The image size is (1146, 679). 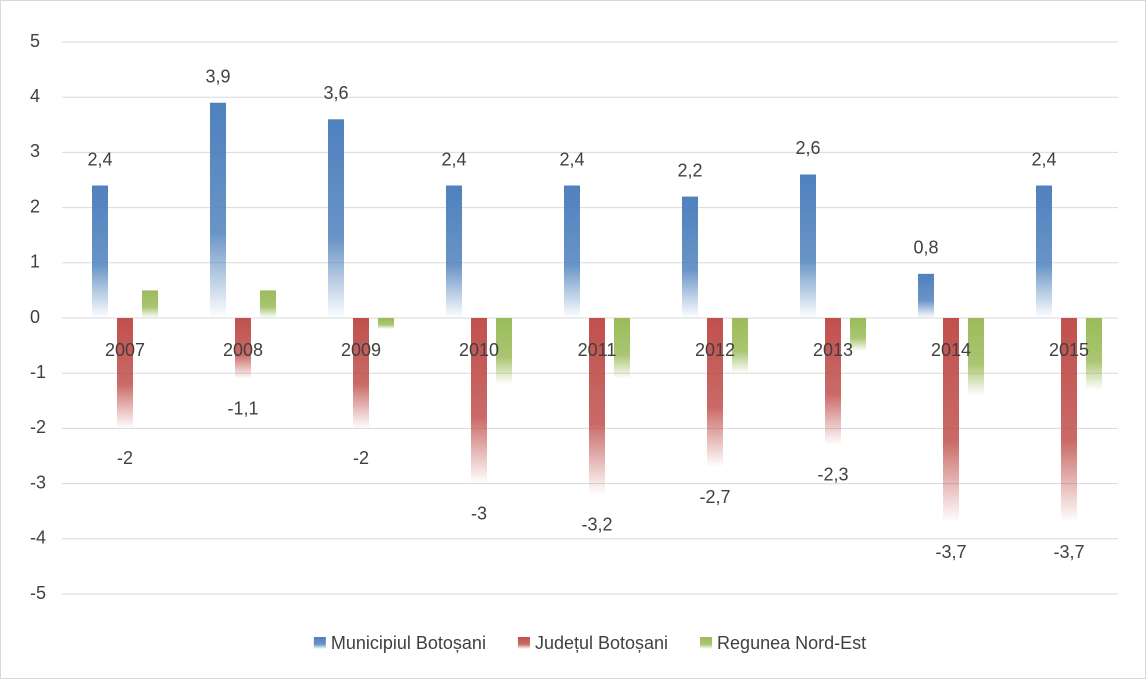 I want to click on y-tick-label: -4, so click(x=38, y=538).